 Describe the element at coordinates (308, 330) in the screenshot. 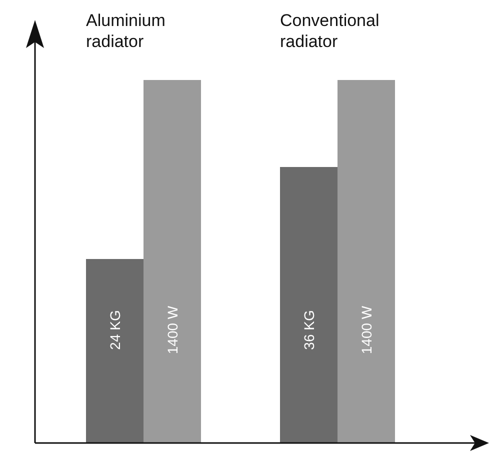

I see `data-label: 36 KG` at that location.